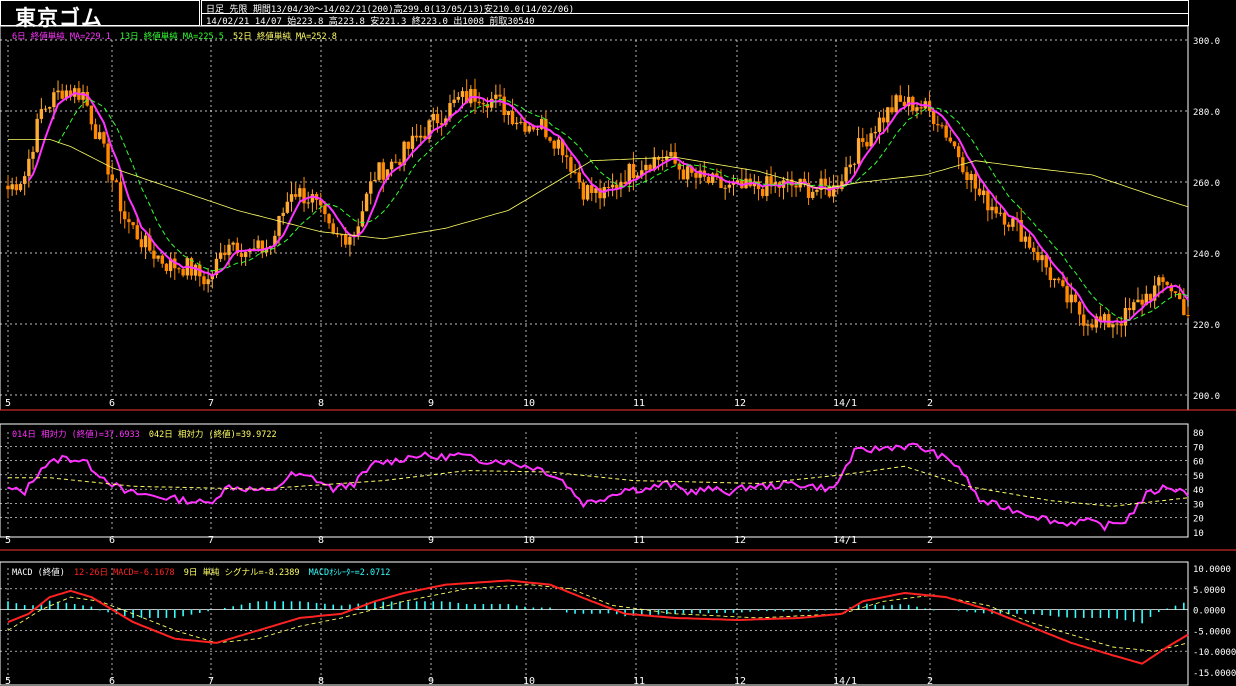  Describe the element at coordinates (1198, 477) in the screenshot. I see `rsi-tick-label: 50` at that location.